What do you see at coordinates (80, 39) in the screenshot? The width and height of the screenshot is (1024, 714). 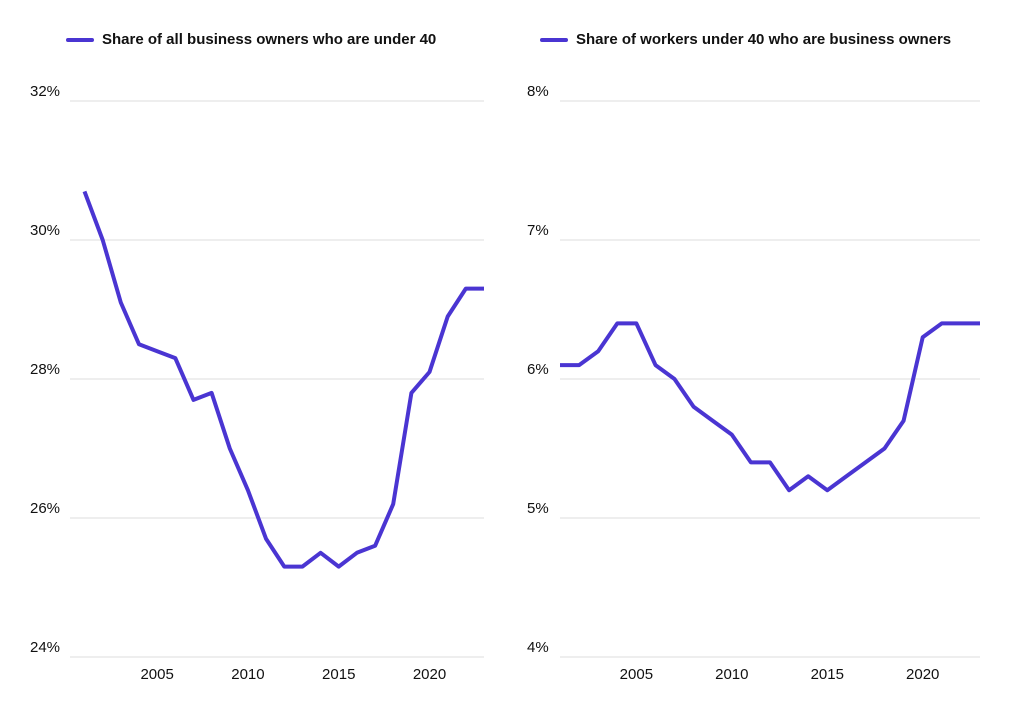 I see `legend-swatch-left` at bounding box center [80, 39].